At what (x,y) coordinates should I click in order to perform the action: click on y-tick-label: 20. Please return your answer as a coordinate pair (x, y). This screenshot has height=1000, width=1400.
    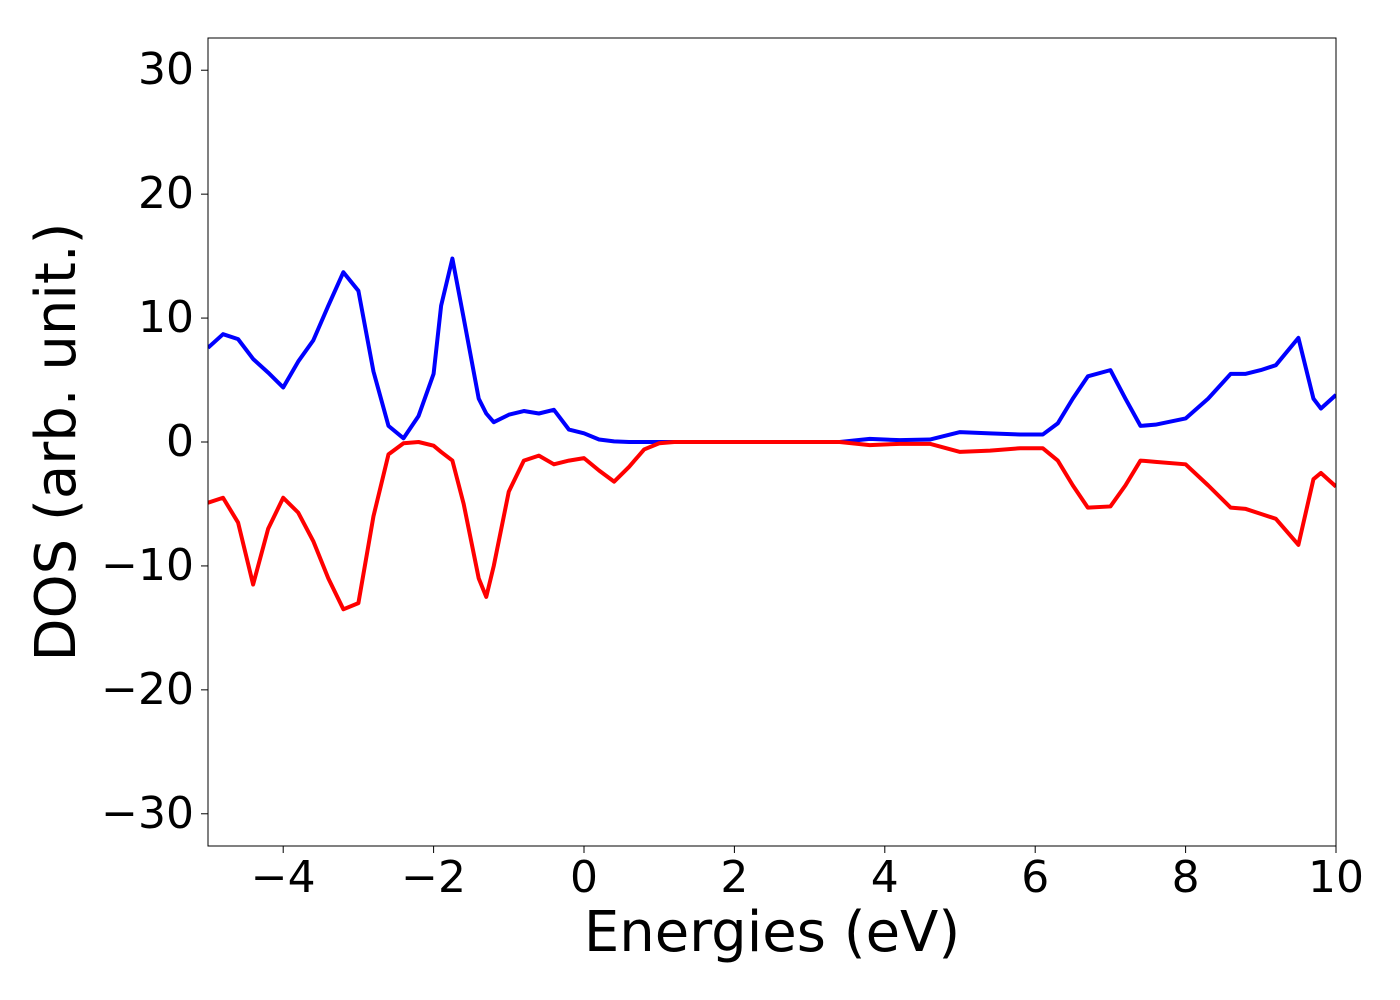
    Looking at the image, I should click on (166, 193).